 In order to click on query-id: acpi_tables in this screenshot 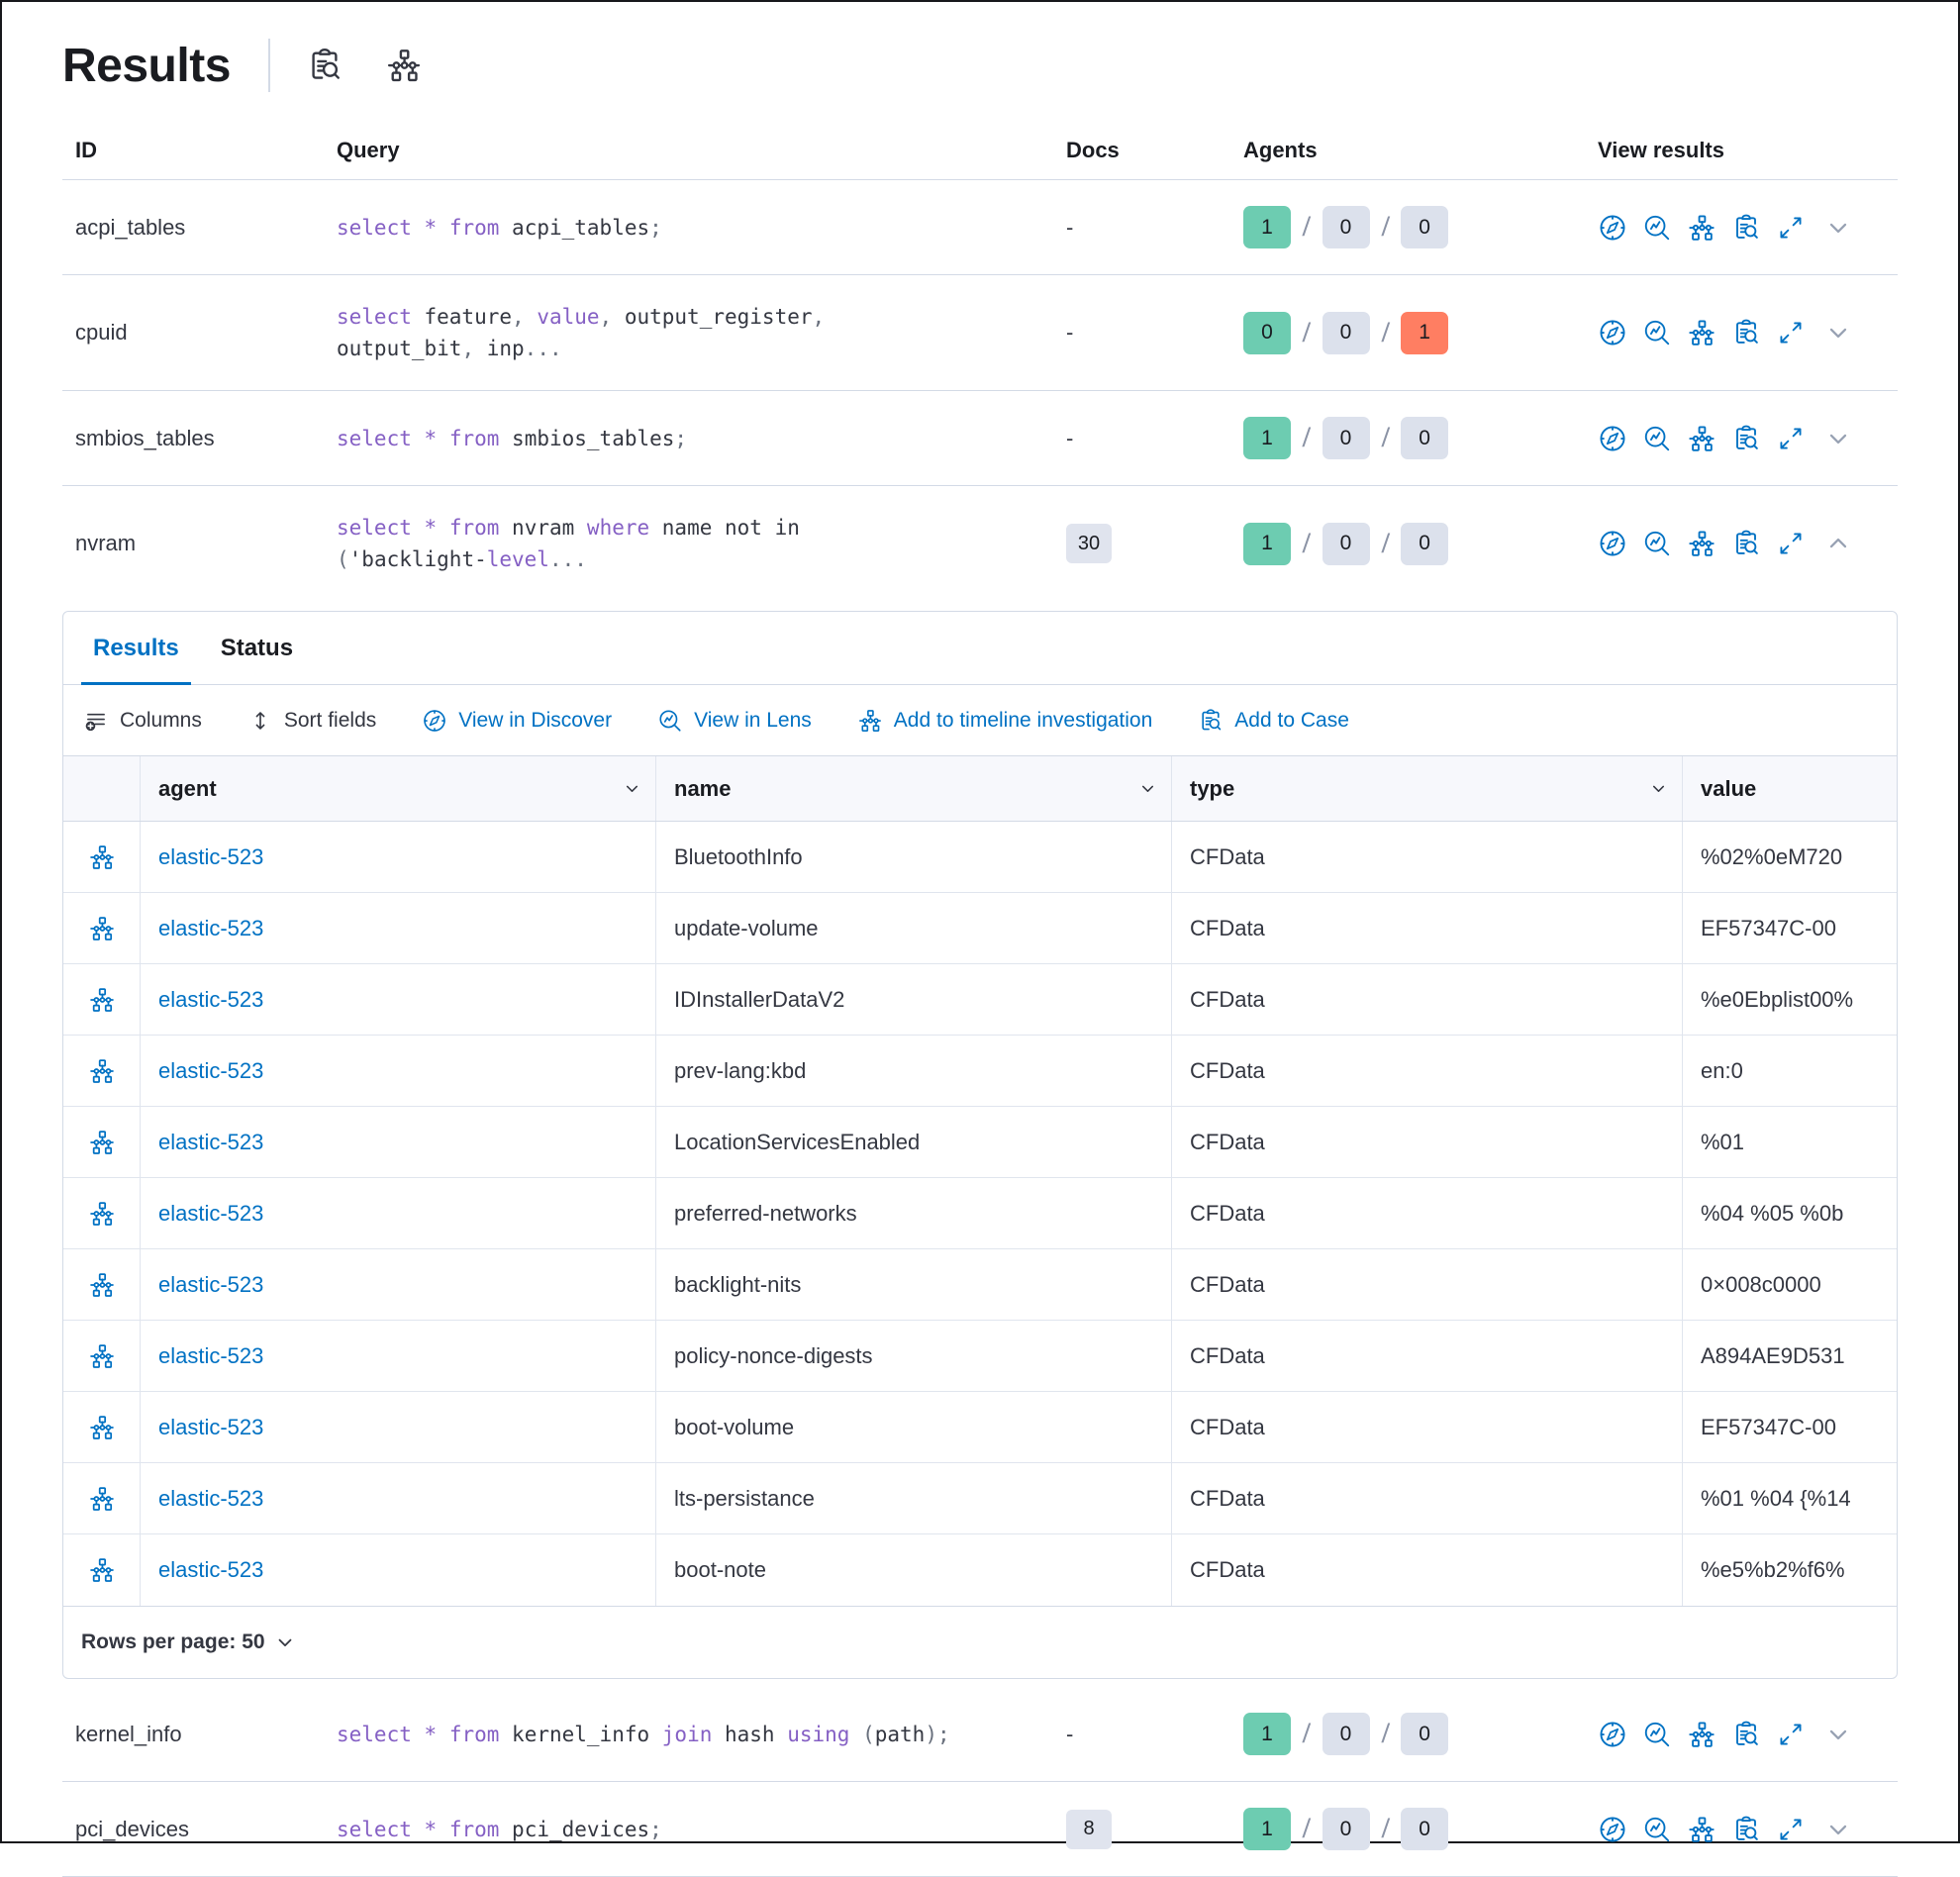, I will do `click(130, 227)`.